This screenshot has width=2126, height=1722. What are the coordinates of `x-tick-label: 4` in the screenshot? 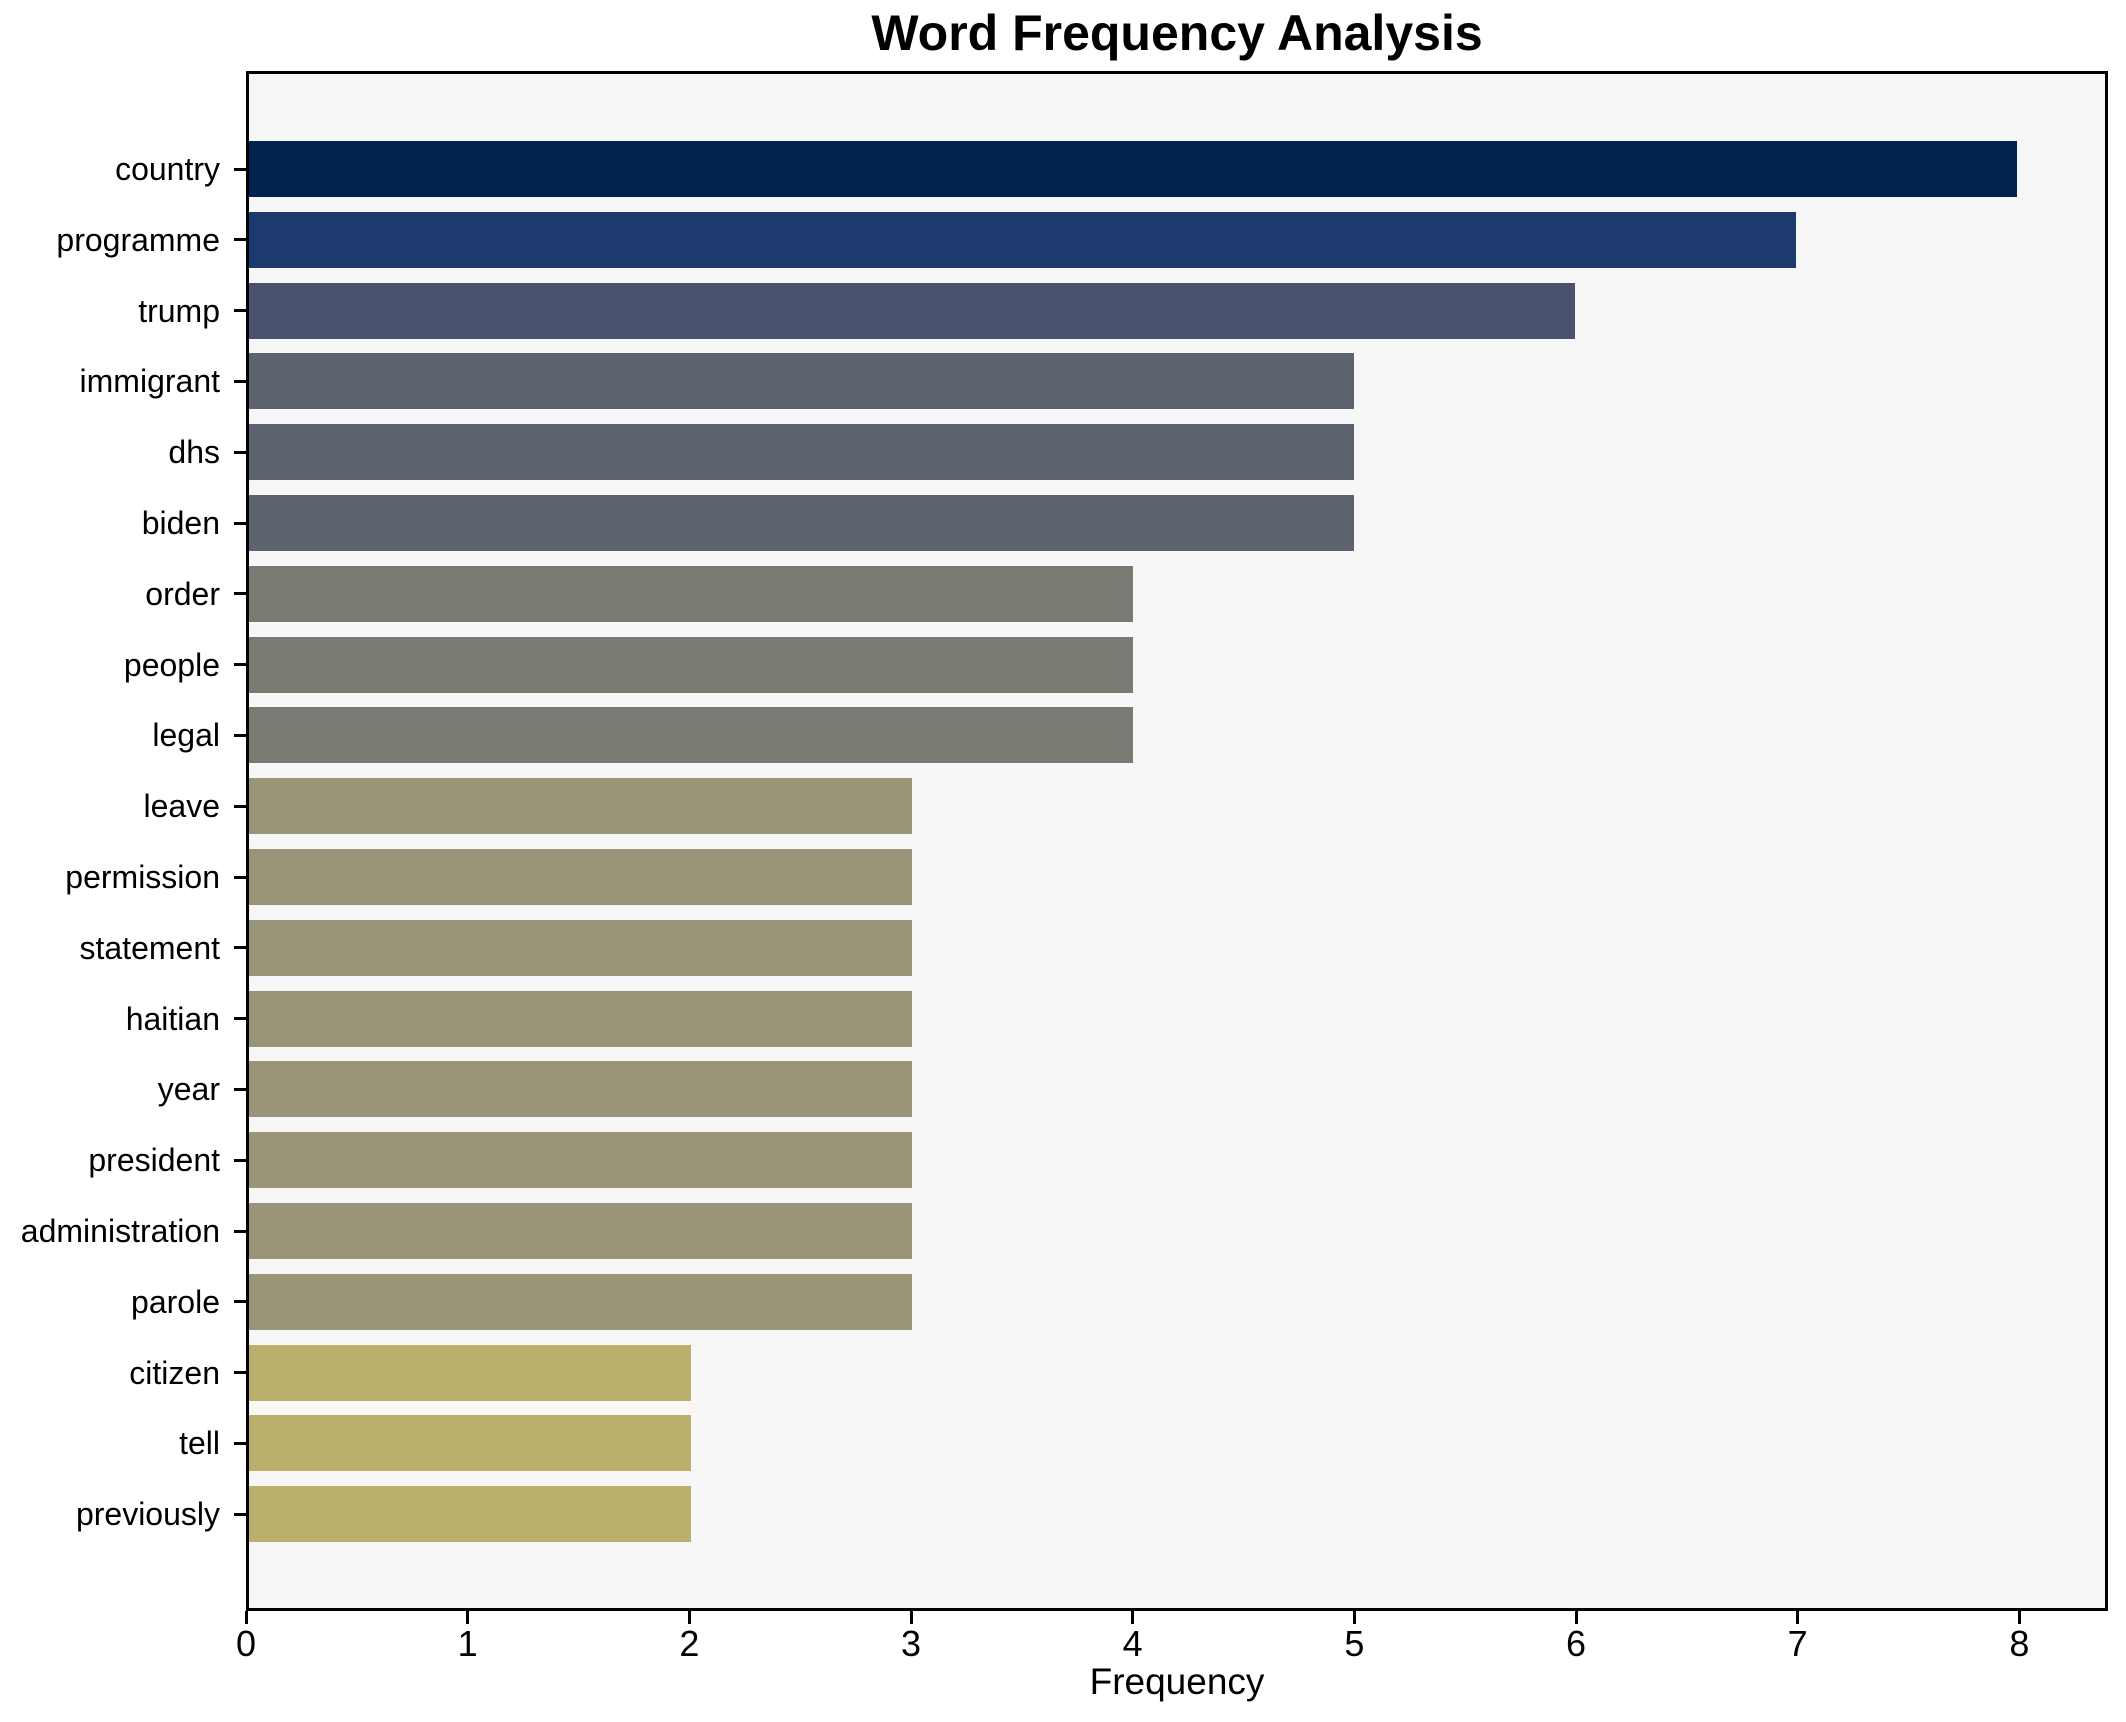 It's located at (1132, 1643).